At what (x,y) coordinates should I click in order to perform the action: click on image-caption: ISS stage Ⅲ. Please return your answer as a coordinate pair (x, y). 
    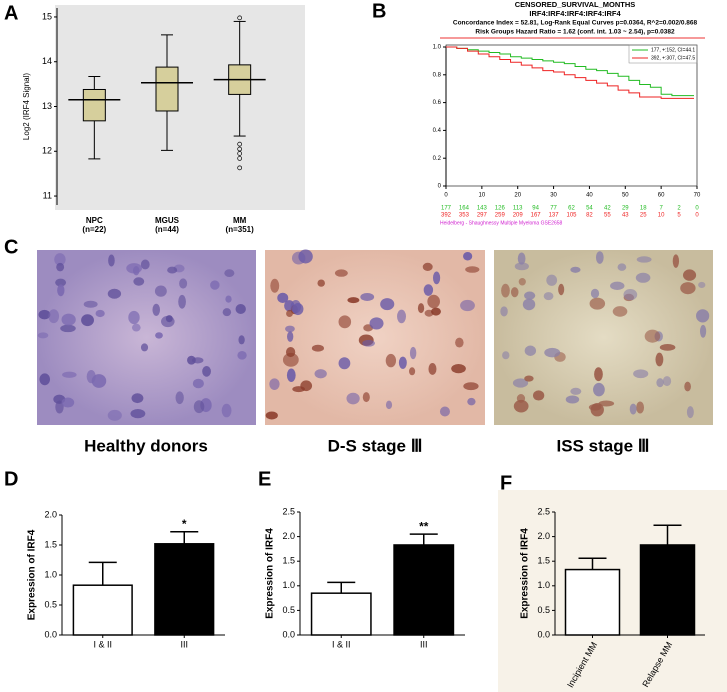
    Looking at the image, I should click on (603, 445).